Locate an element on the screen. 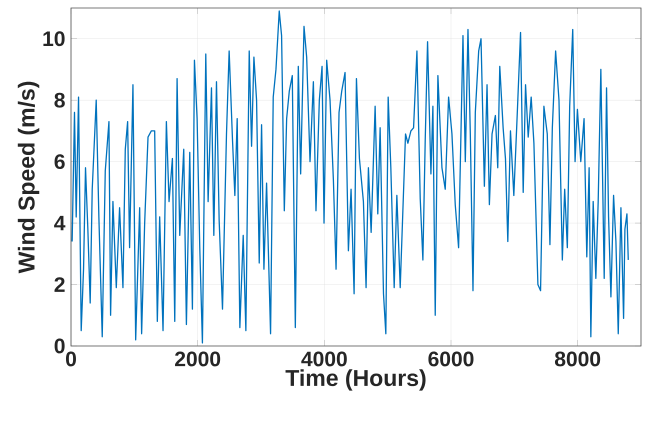 This screenshot has height=427, width=645. y-tick-label: 0 is located at coordinates (59, 346).